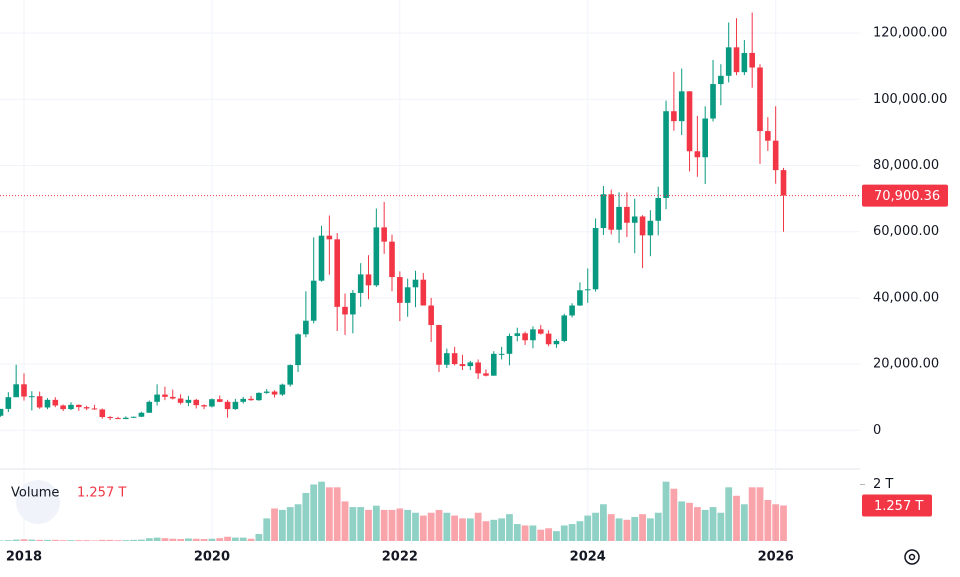 The height and width of the screenshot is (577, 960). I want to click on y-tick-label: 0, so click(877, 430).